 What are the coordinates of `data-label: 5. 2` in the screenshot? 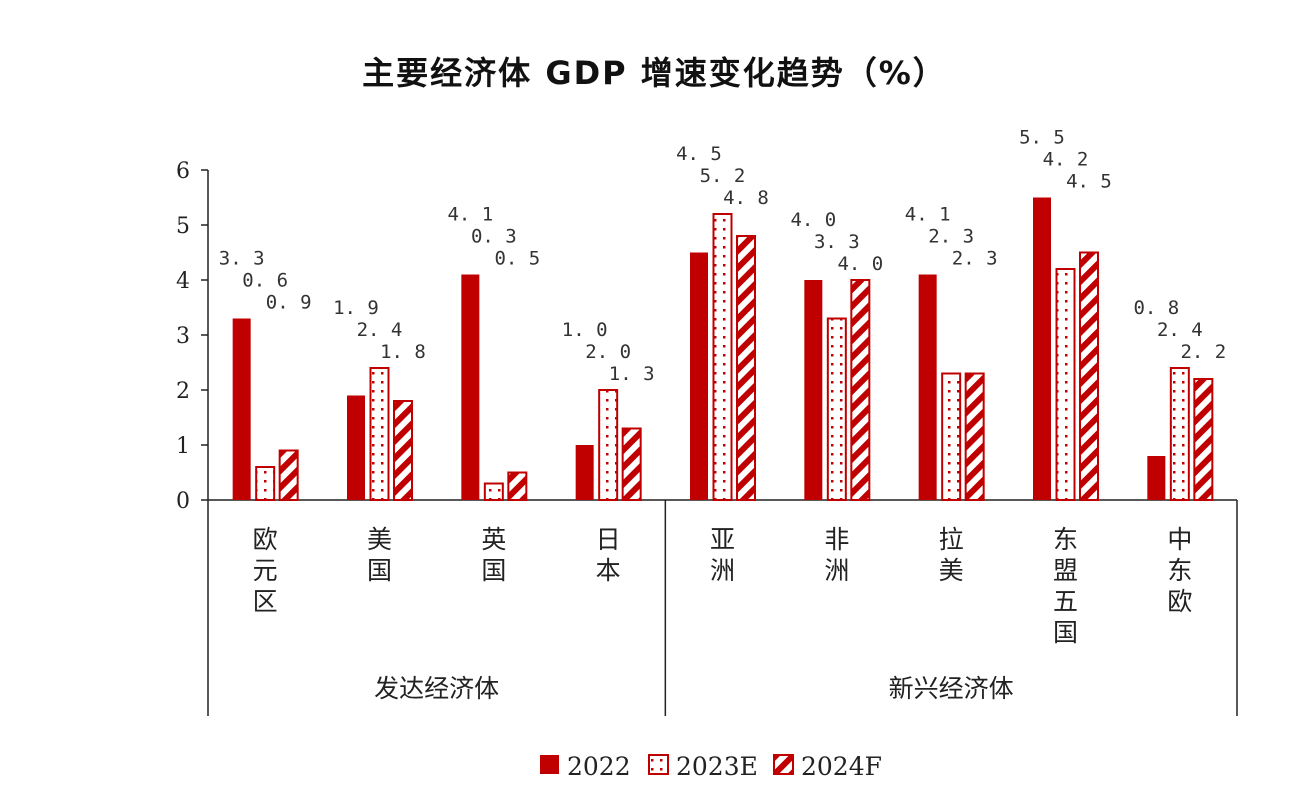 It's located at (723, 176).